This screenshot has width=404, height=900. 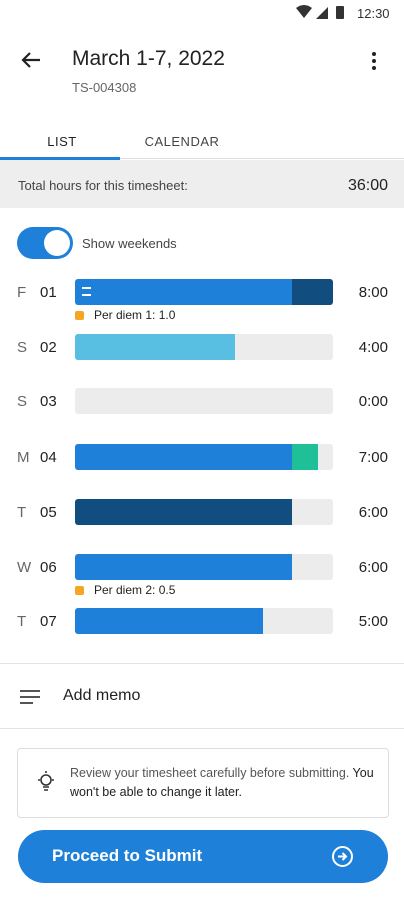 I want to click on add-memo: Add memo, so click(x=102, y=695).